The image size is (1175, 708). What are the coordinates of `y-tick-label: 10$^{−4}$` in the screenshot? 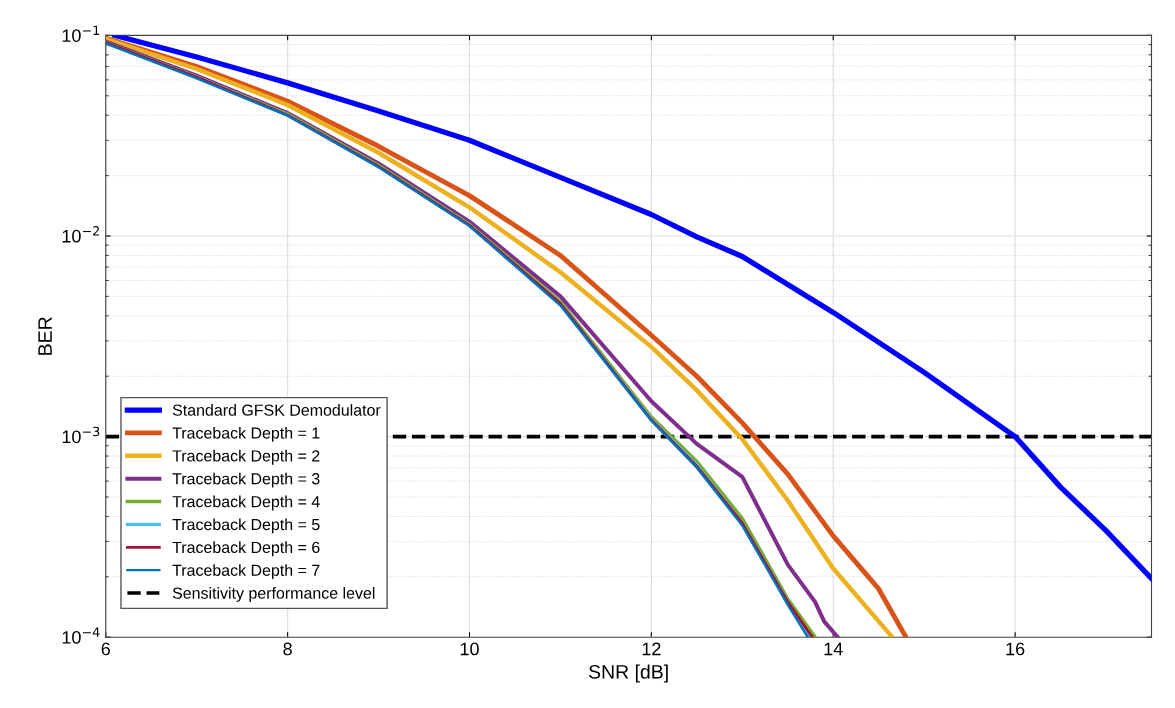 It's located at (81, 635).